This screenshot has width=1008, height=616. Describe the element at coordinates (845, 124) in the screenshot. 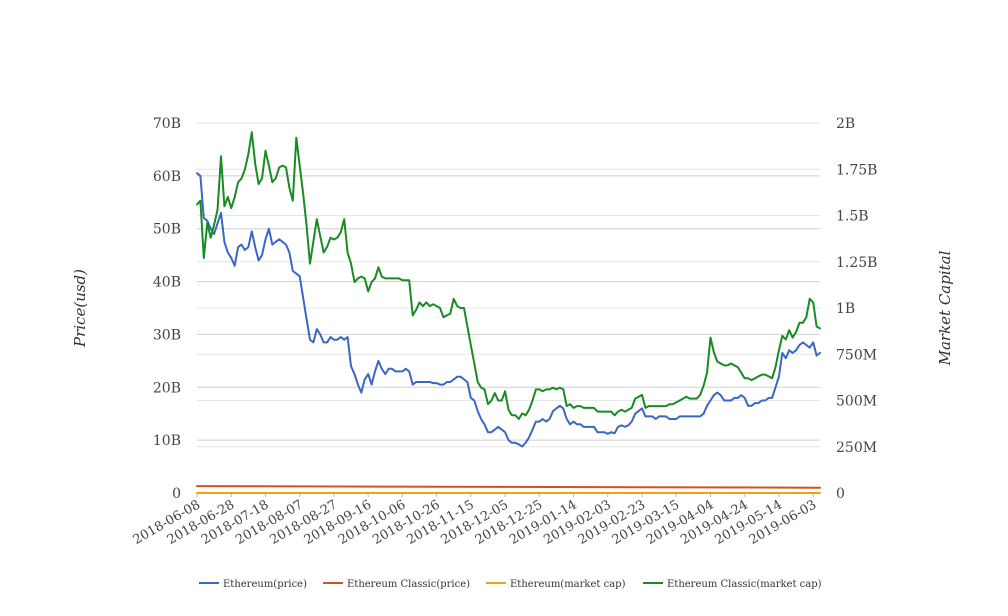

I see `y-right-tick-label: 2B` at that location.